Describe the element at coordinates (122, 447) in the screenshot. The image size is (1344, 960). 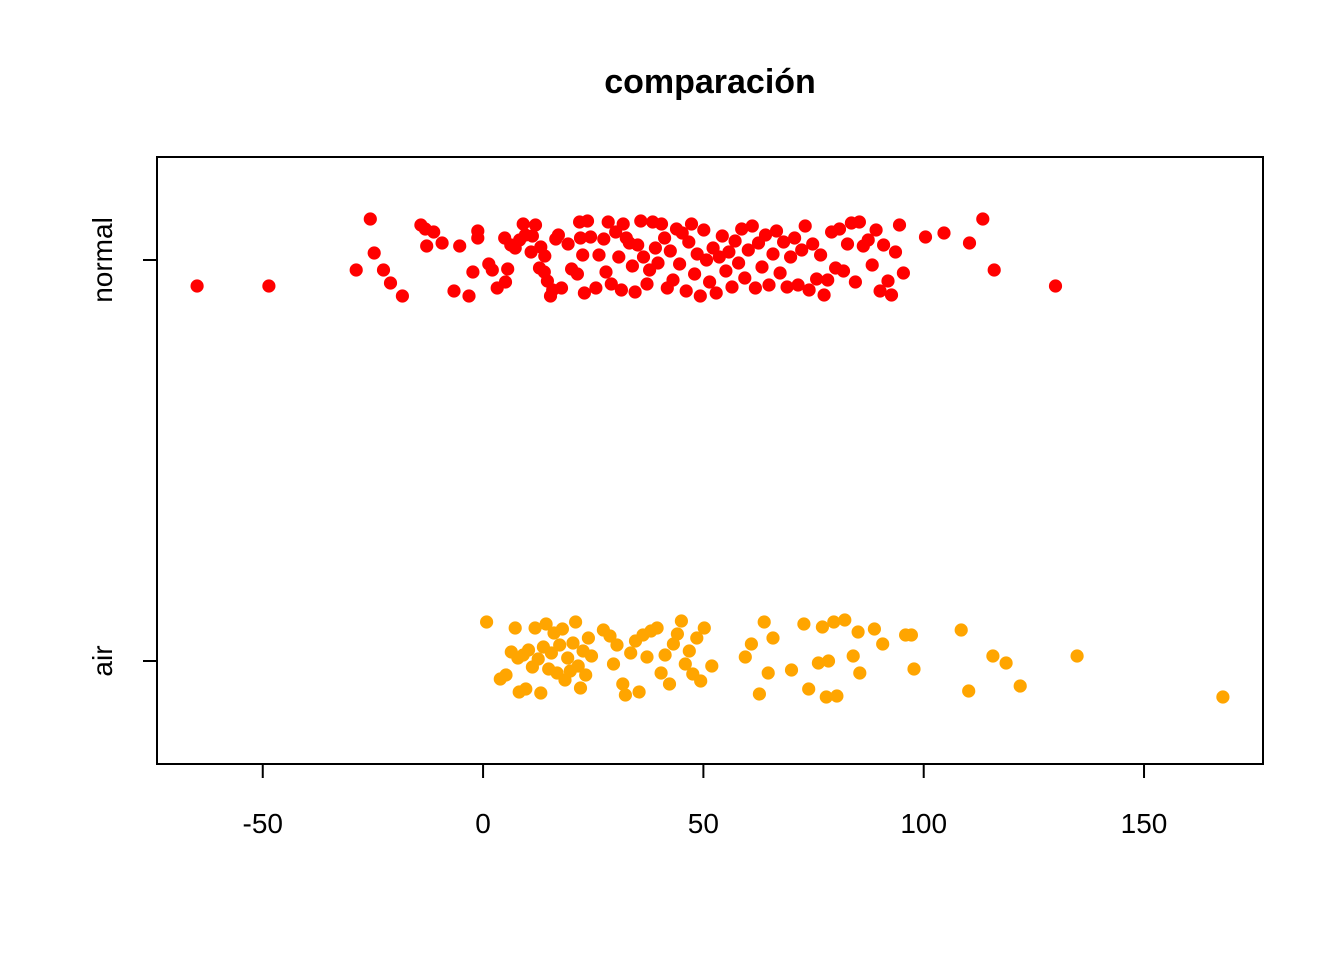
I see `y-axis: air normal` at that location.